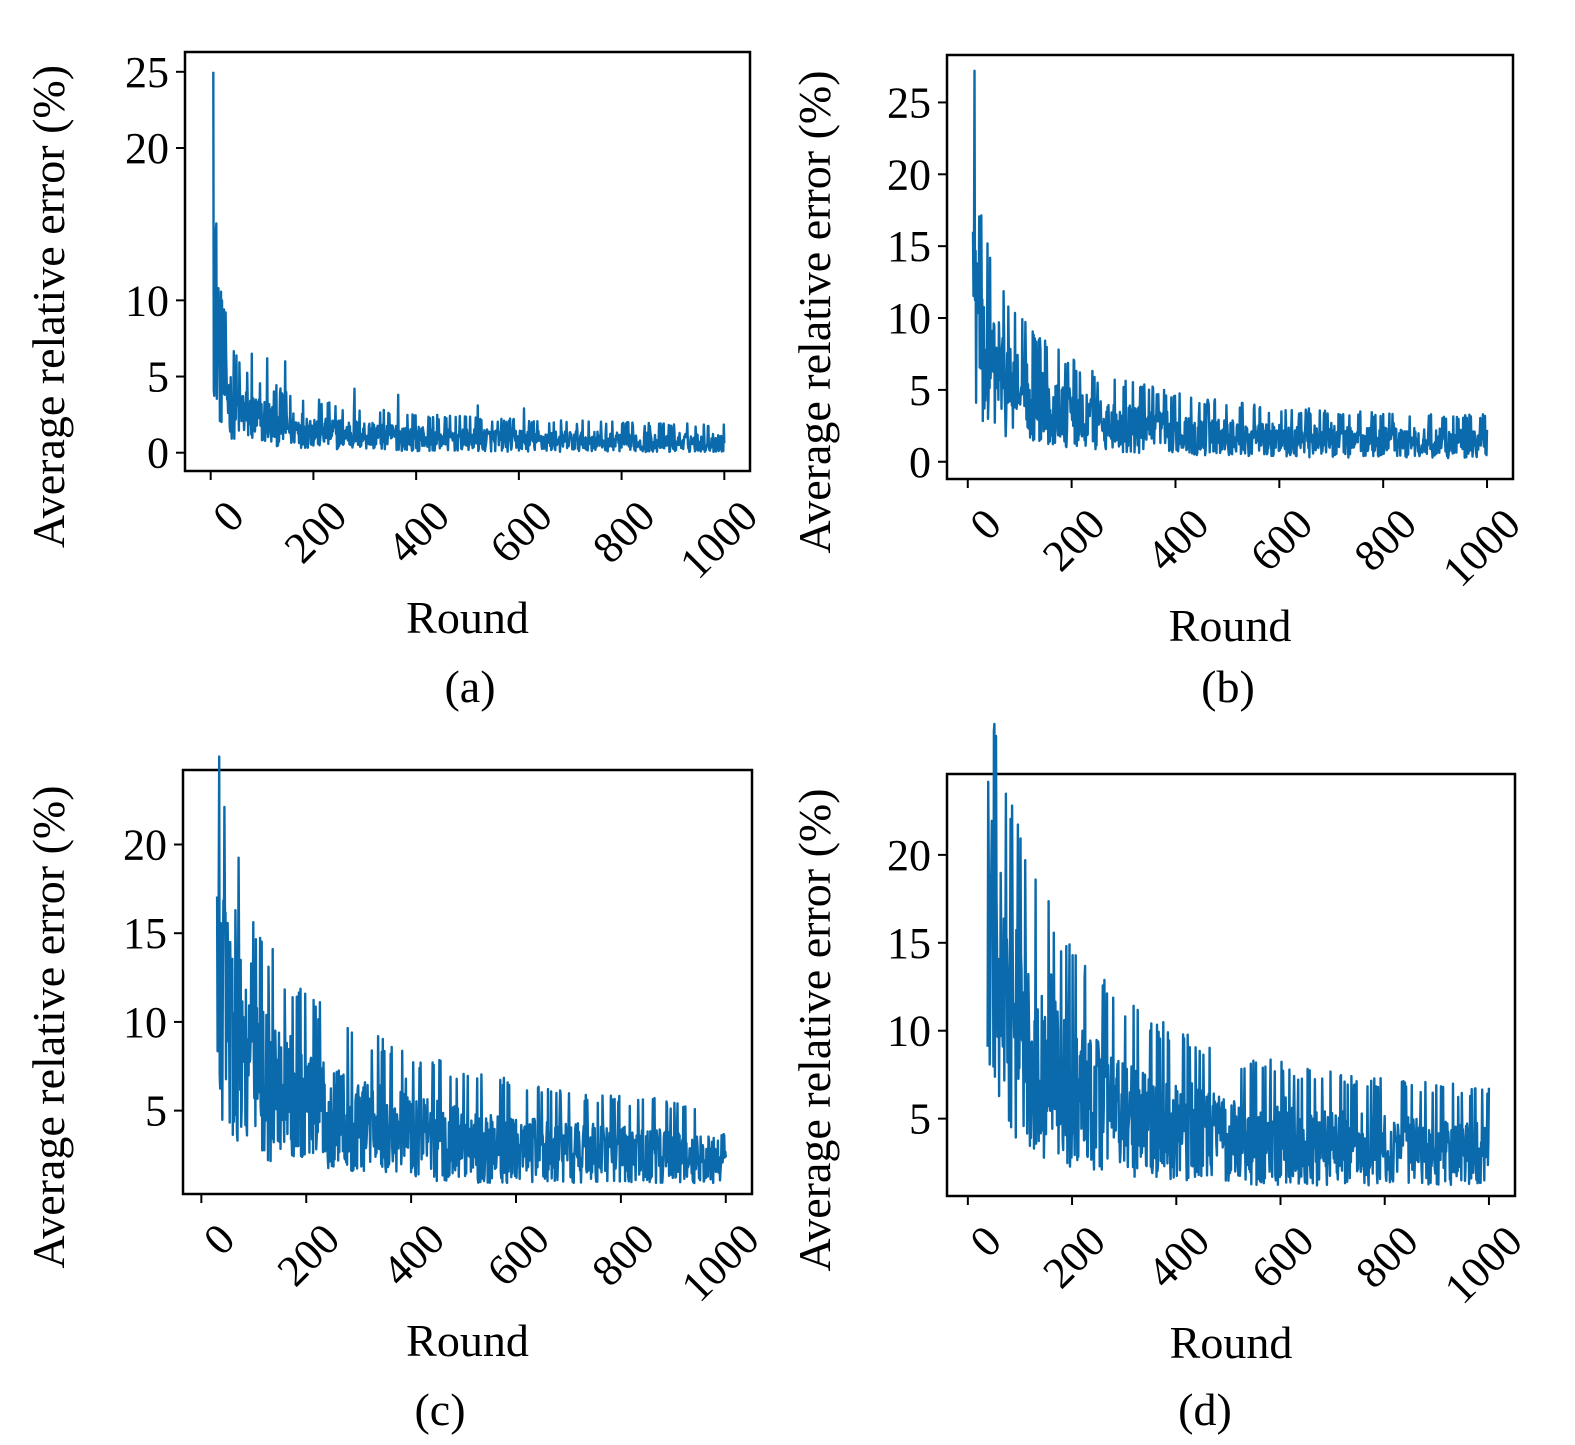 Image resolution: width=1575 pixels, height=1445 pixels. What do you see at coordinates (1228, 686) in the screenshot?
I see `panel-caption: (b)` at bounding box center [1228, 686].